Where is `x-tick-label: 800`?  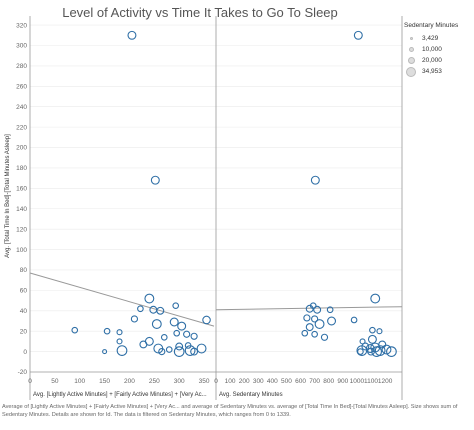 x-tick-label: 800 is located at coordinates (328, 381).